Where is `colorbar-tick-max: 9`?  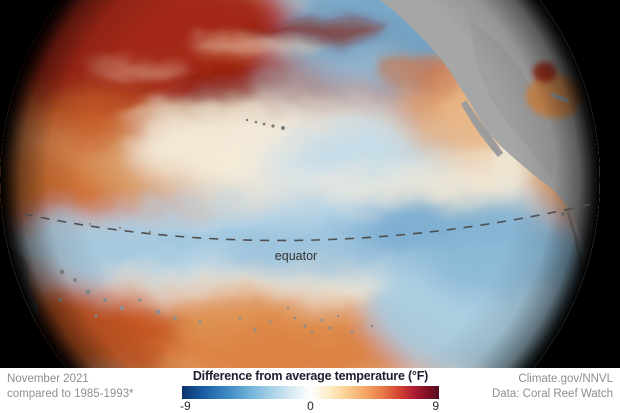
colorbar-tick-max: 9 is located at coordinates (435, 406).